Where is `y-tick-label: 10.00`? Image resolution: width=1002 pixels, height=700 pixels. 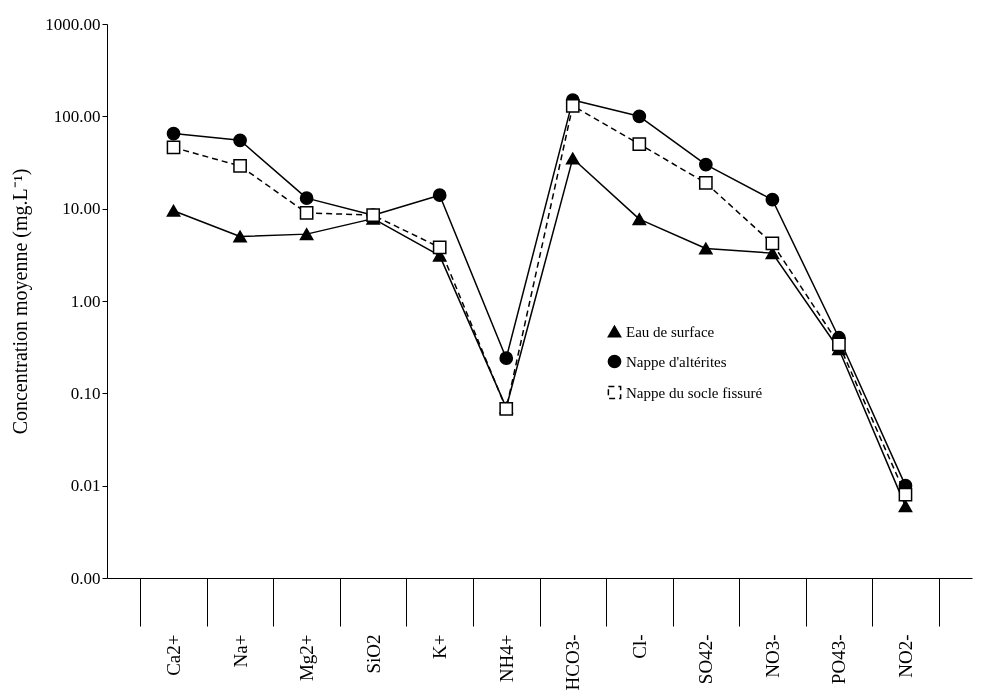
y-tick-label: 10.00 is located at coordinates (81, 209).